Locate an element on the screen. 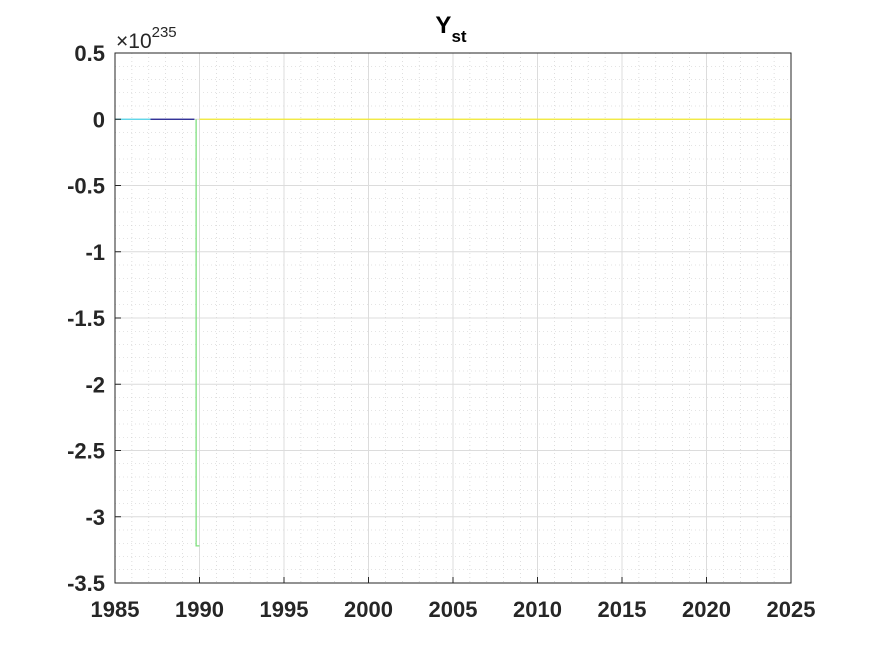 The height and width of the screenshot is (656, 875). y-tick-label: -3.5 is located at coordinates (86, 583).